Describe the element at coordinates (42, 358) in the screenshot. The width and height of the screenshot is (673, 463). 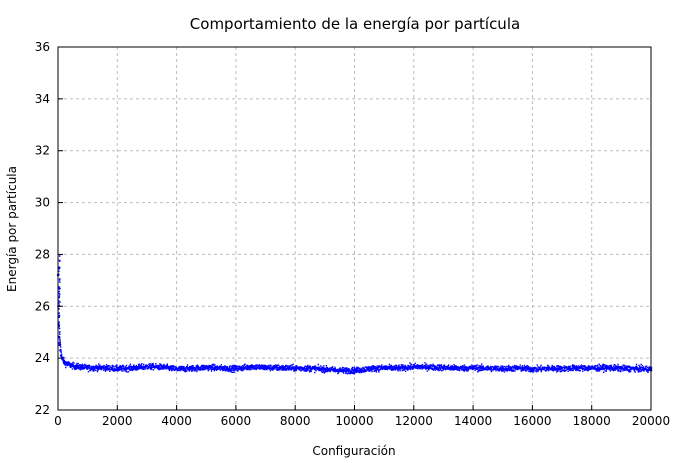
I see `y-tick-label: 24` at that location.